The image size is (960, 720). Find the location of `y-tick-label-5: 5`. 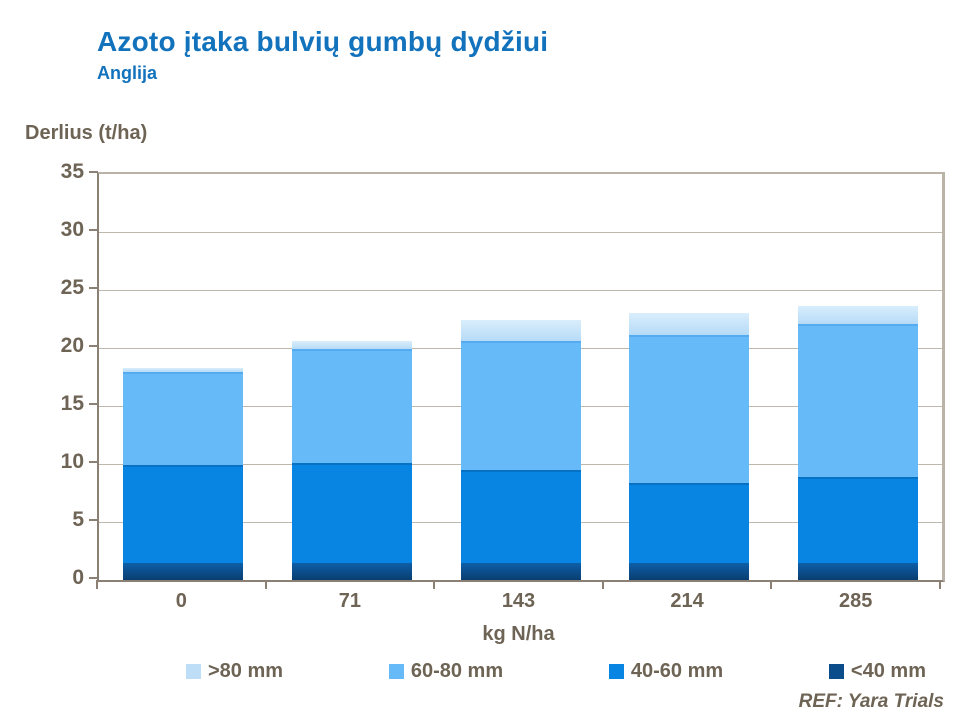

y-tick-label-5: 5 is located at coordinates (78, 519).